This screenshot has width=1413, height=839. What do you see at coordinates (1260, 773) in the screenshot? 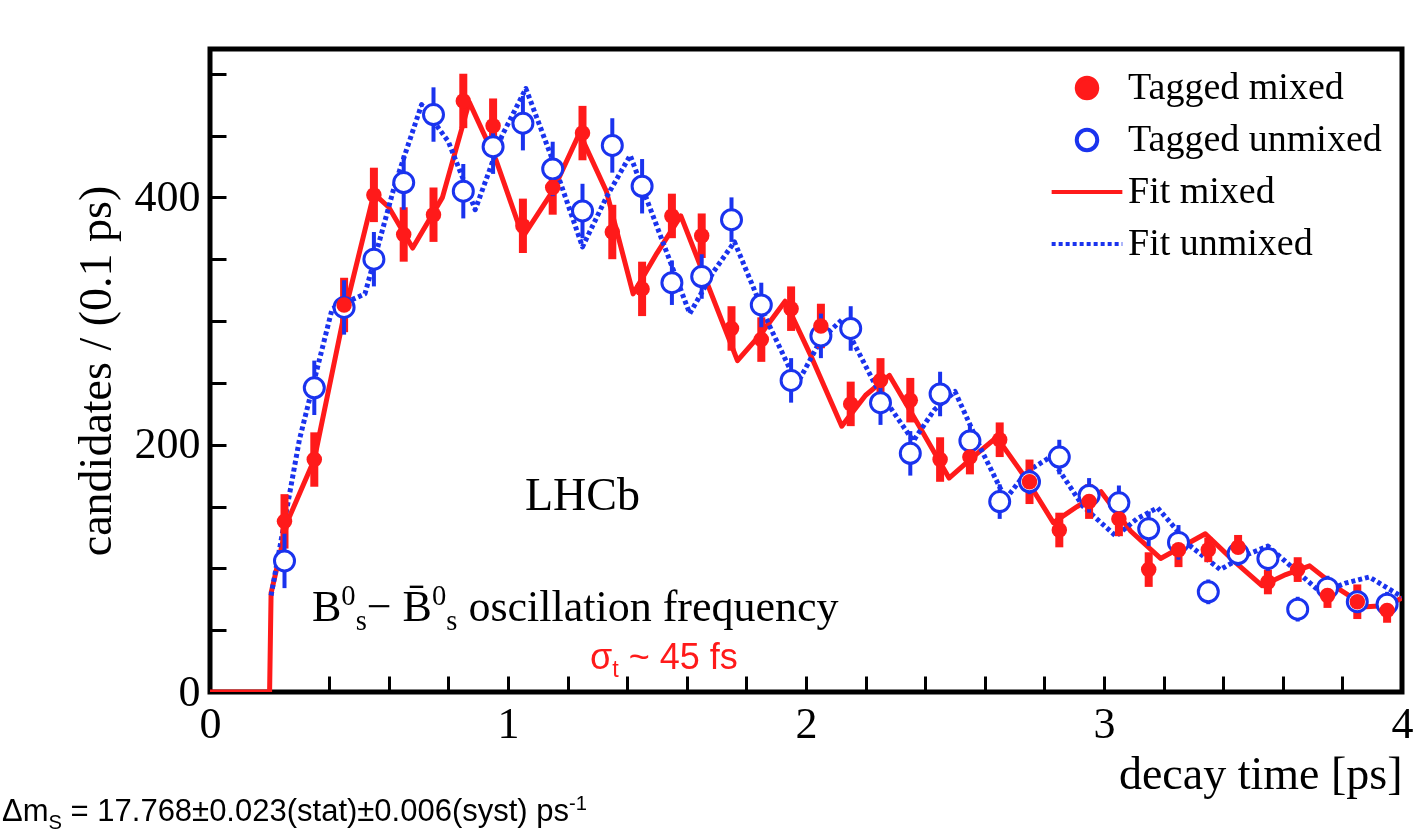
I see `x-axis-title: decay time [ps]` at bounding box center [1260, 773].